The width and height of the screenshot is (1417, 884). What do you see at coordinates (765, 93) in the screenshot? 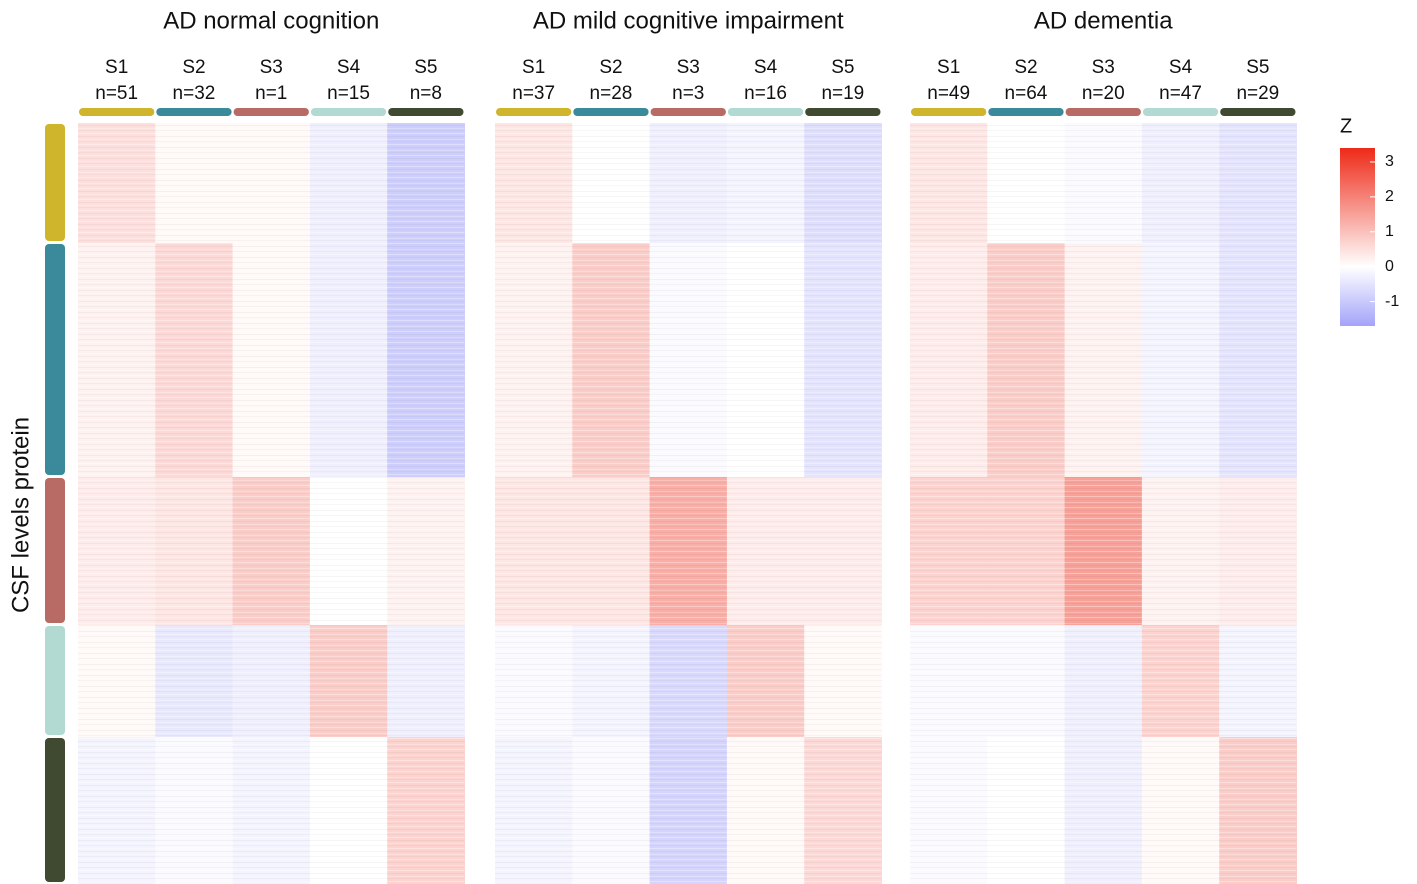
I see `column-n-label: n=16` at bounding box center [765, 93].